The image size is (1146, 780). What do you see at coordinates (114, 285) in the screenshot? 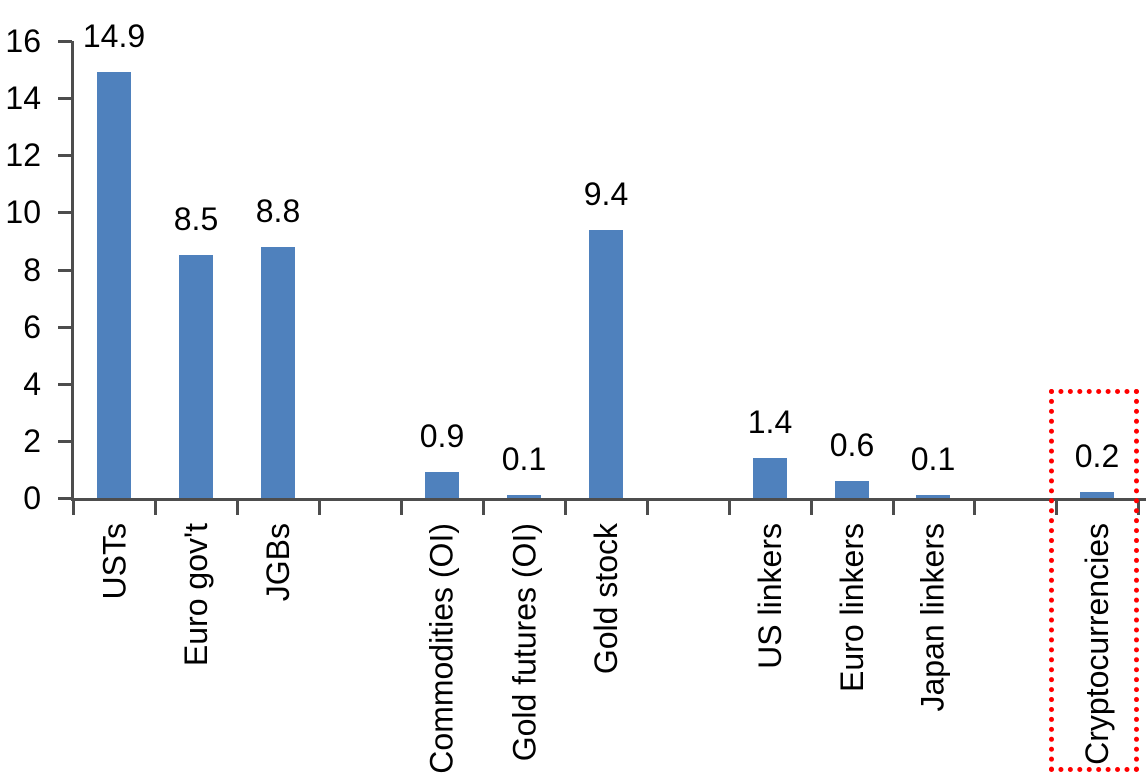
I see `bar-usts` at bounding box center [114, 285].